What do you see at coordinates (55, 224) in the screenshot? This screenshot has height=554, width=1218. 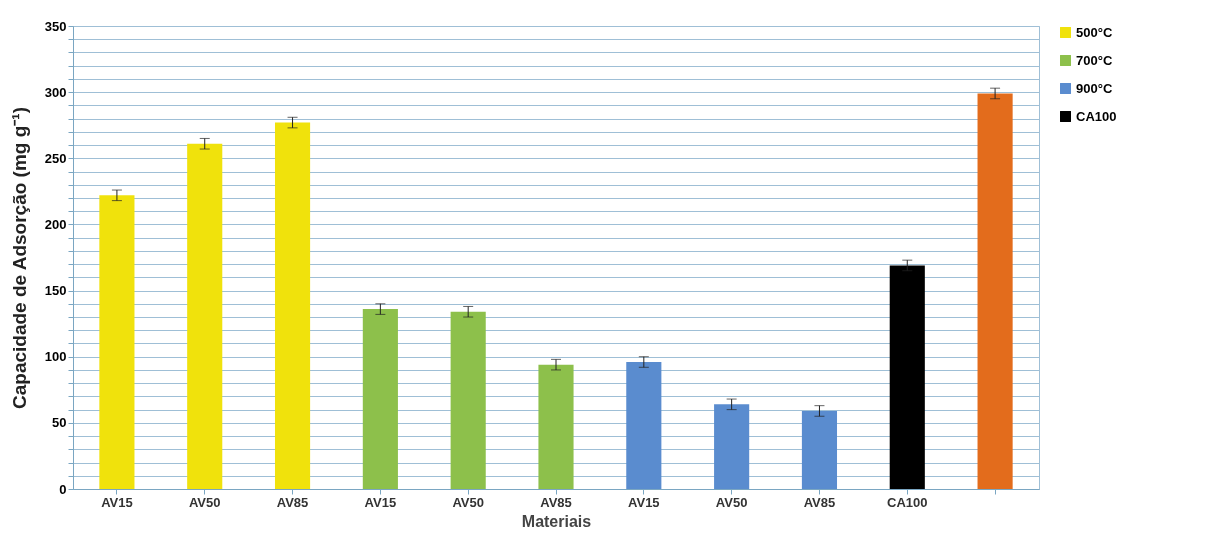 I see `y-tick-label: 200` at bounding box center [55, 224].